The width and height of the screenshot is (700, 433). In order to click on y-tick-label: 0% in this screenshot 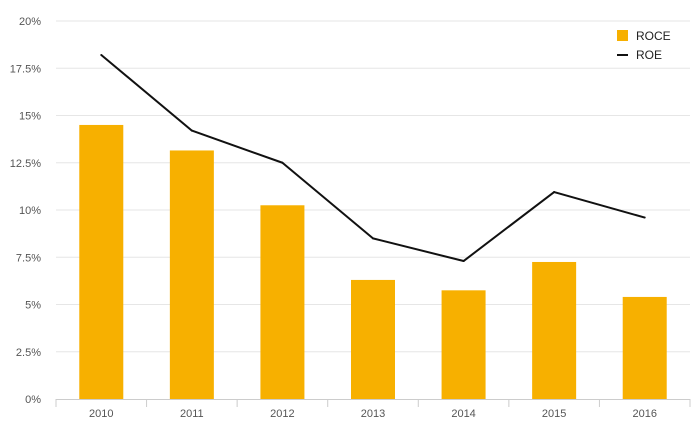, I will do `click(33, 400)`.